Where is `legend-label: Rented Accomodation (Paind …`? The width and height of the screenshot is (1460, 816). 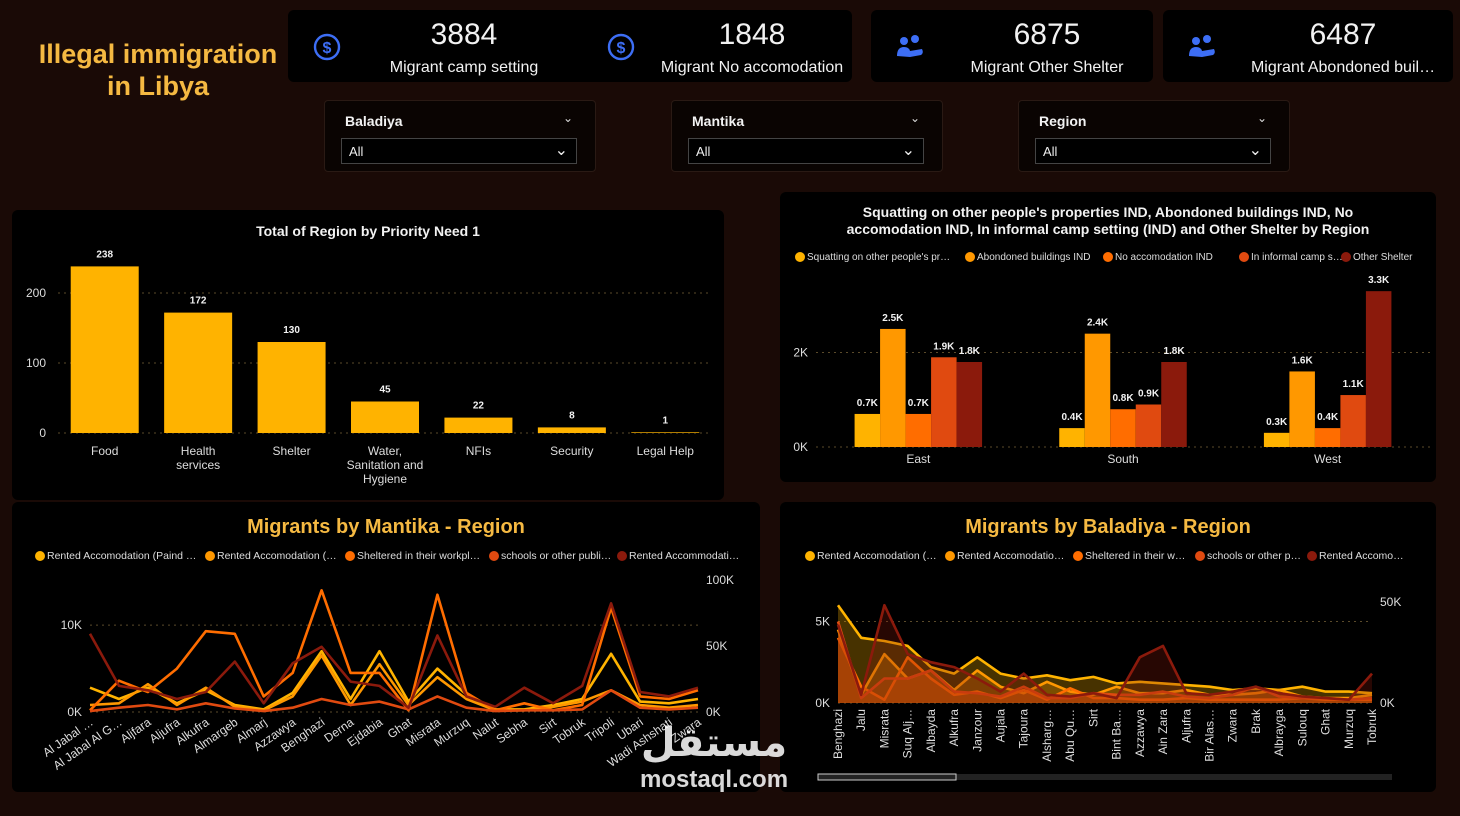 legend-label: Rented Accomodation (Paind … is located at coordinates (121, 556).